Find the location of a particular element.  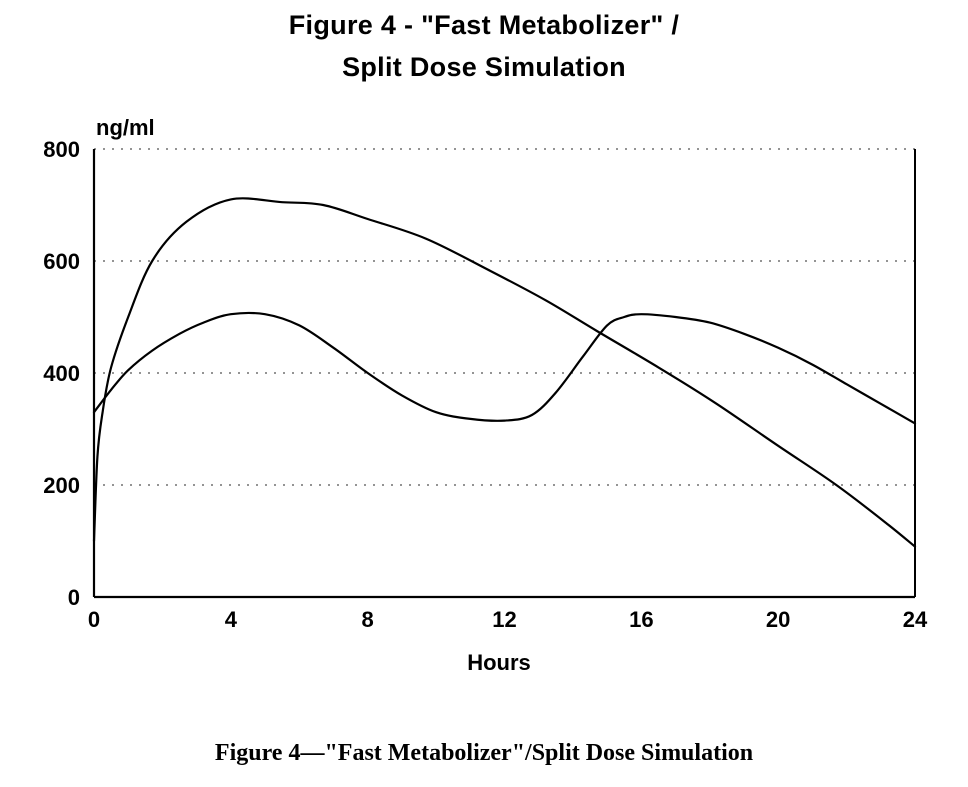

chart-title-line-2: Split Dose Simulation is located at coordinates (484, 67).